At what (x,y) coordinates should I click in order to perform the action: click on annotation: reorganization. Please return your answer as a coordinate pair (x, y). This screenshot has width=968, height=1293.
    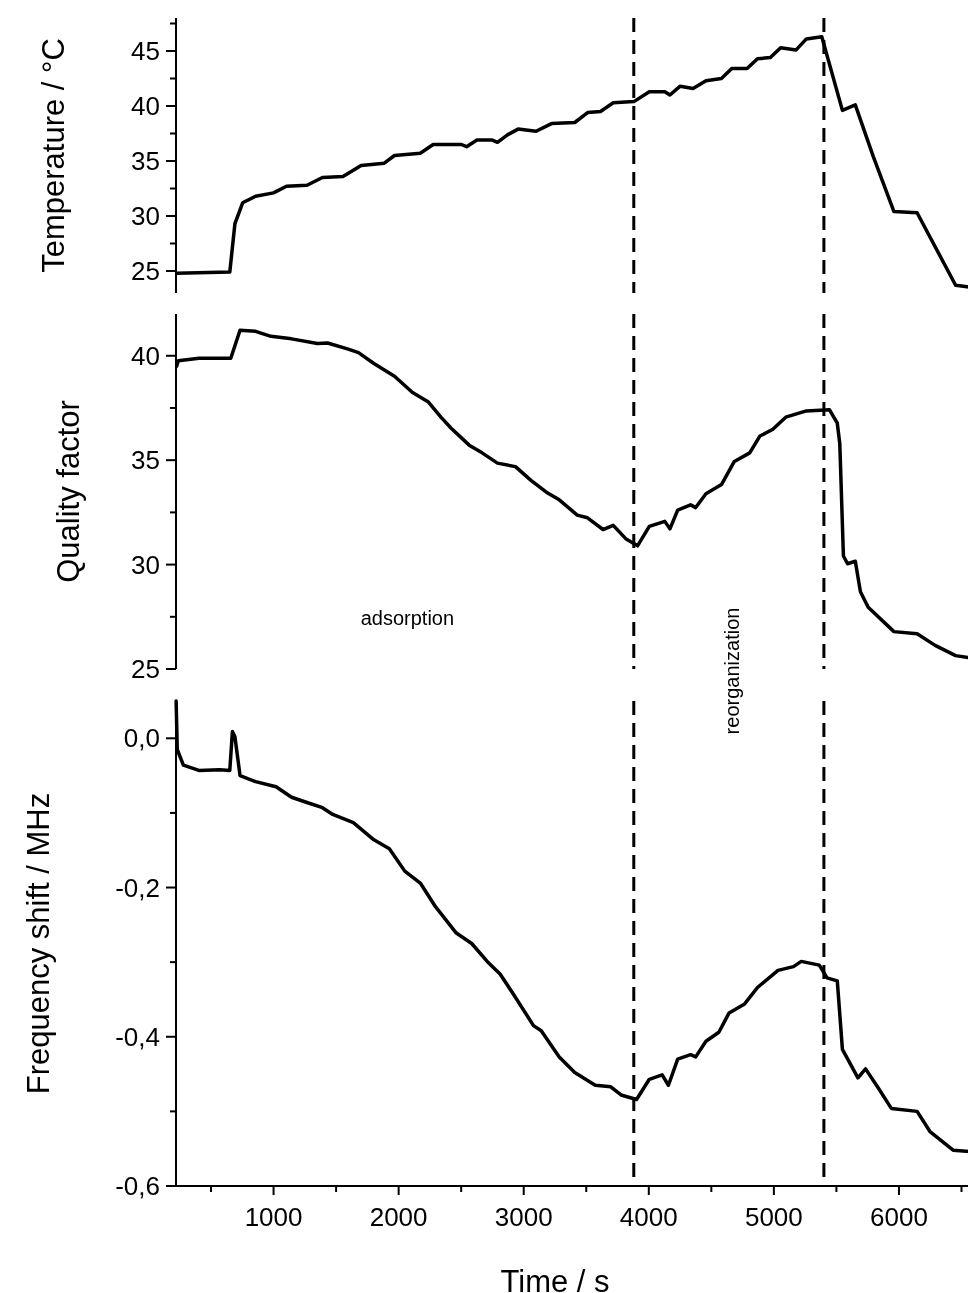
    Looking at the image, I should click on (732, 671).